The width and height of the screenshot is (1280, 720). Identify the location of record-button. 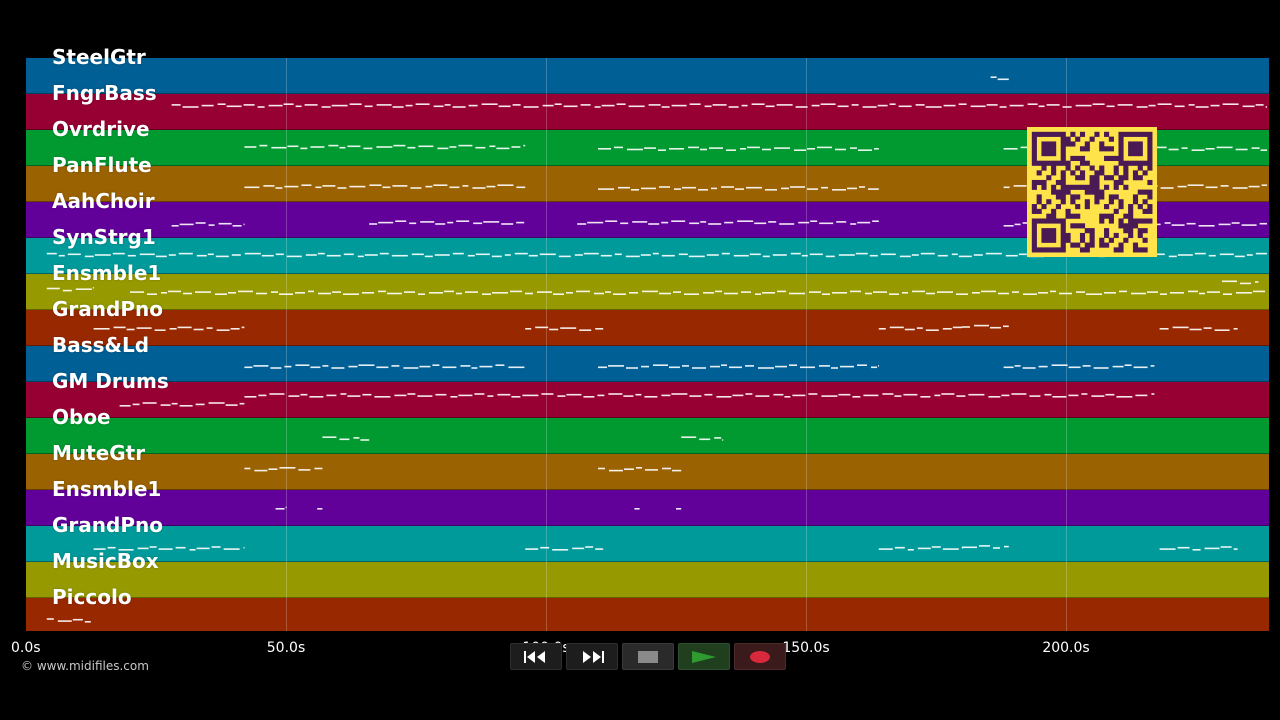
(760, 656).